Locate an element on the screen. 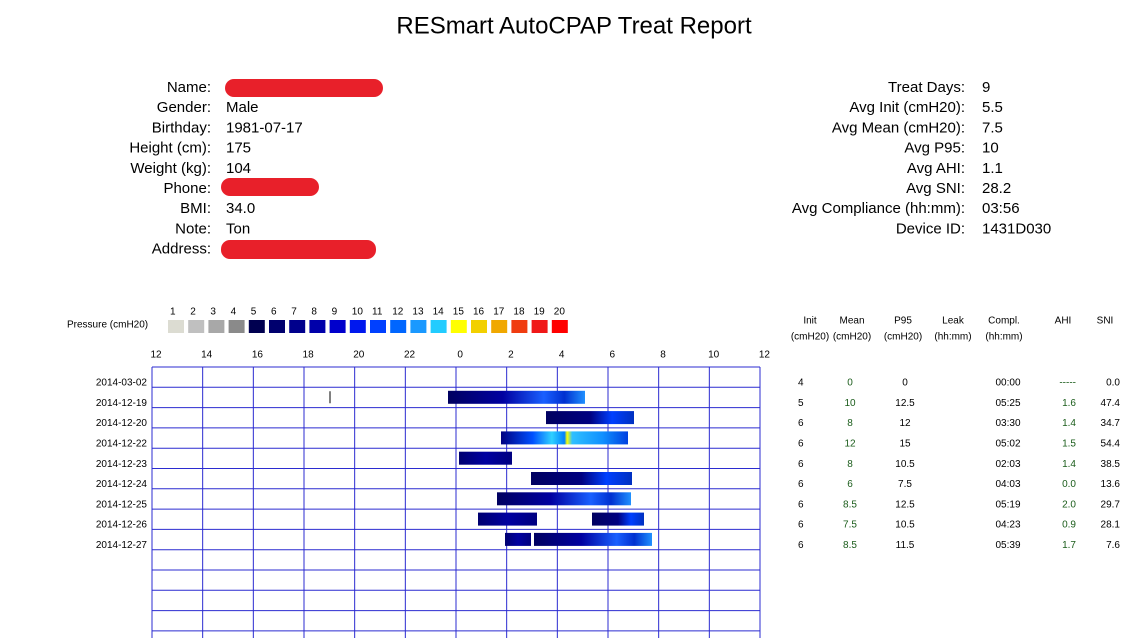 The height and width of the screenshot is (638, 1148). cell-compl: 05:39 is located at coordinates (1007, 545).